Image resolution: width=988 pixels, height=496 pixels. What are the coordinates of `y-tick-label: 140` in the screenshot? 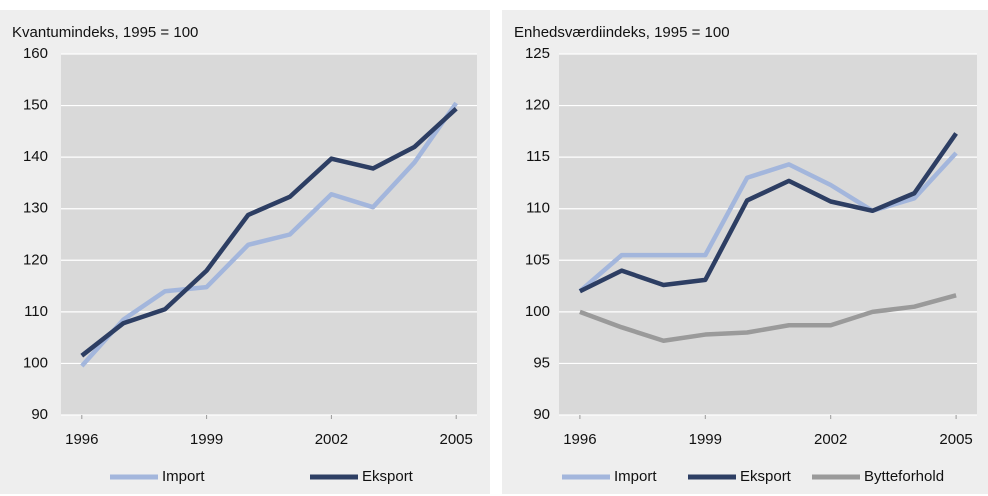 It's located at (35, 156).